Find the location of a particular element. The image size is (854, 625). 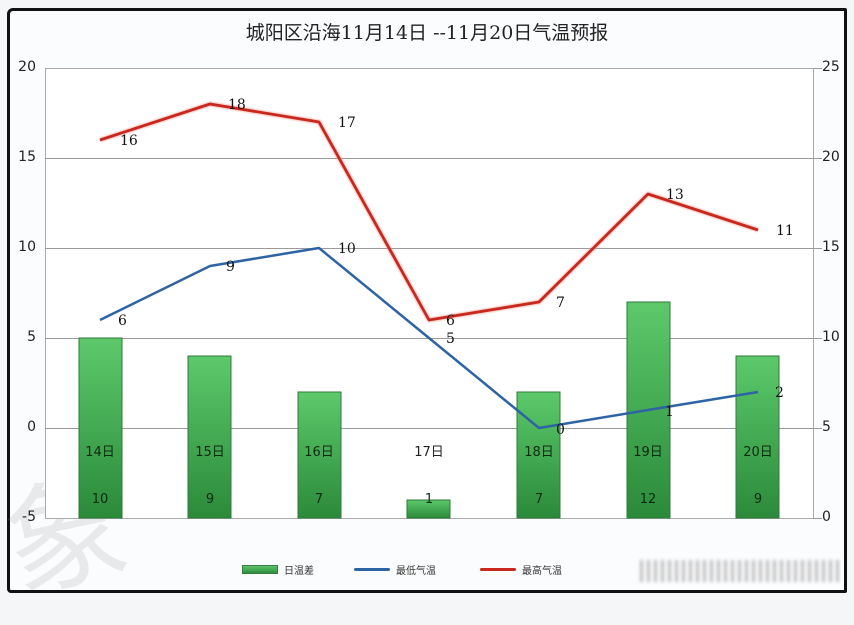

chart-title: 城阳区沿海11月14日 --11月20日气温预报 is located at coordinates (427, 33).